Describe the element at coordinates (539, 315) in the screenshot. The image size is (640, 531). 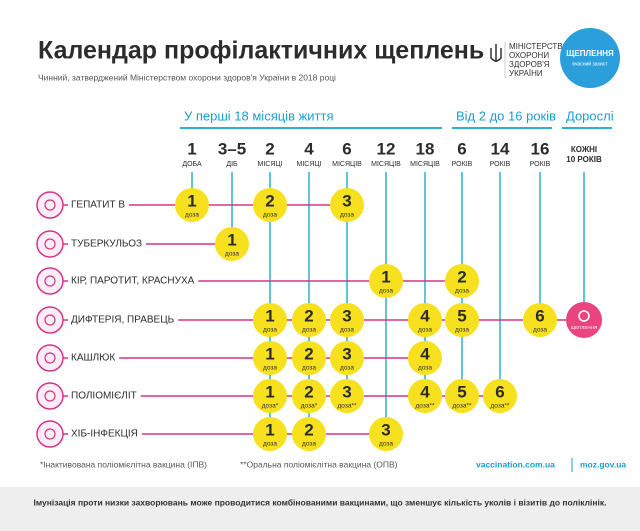
I see `dose-number: 6` at that location.